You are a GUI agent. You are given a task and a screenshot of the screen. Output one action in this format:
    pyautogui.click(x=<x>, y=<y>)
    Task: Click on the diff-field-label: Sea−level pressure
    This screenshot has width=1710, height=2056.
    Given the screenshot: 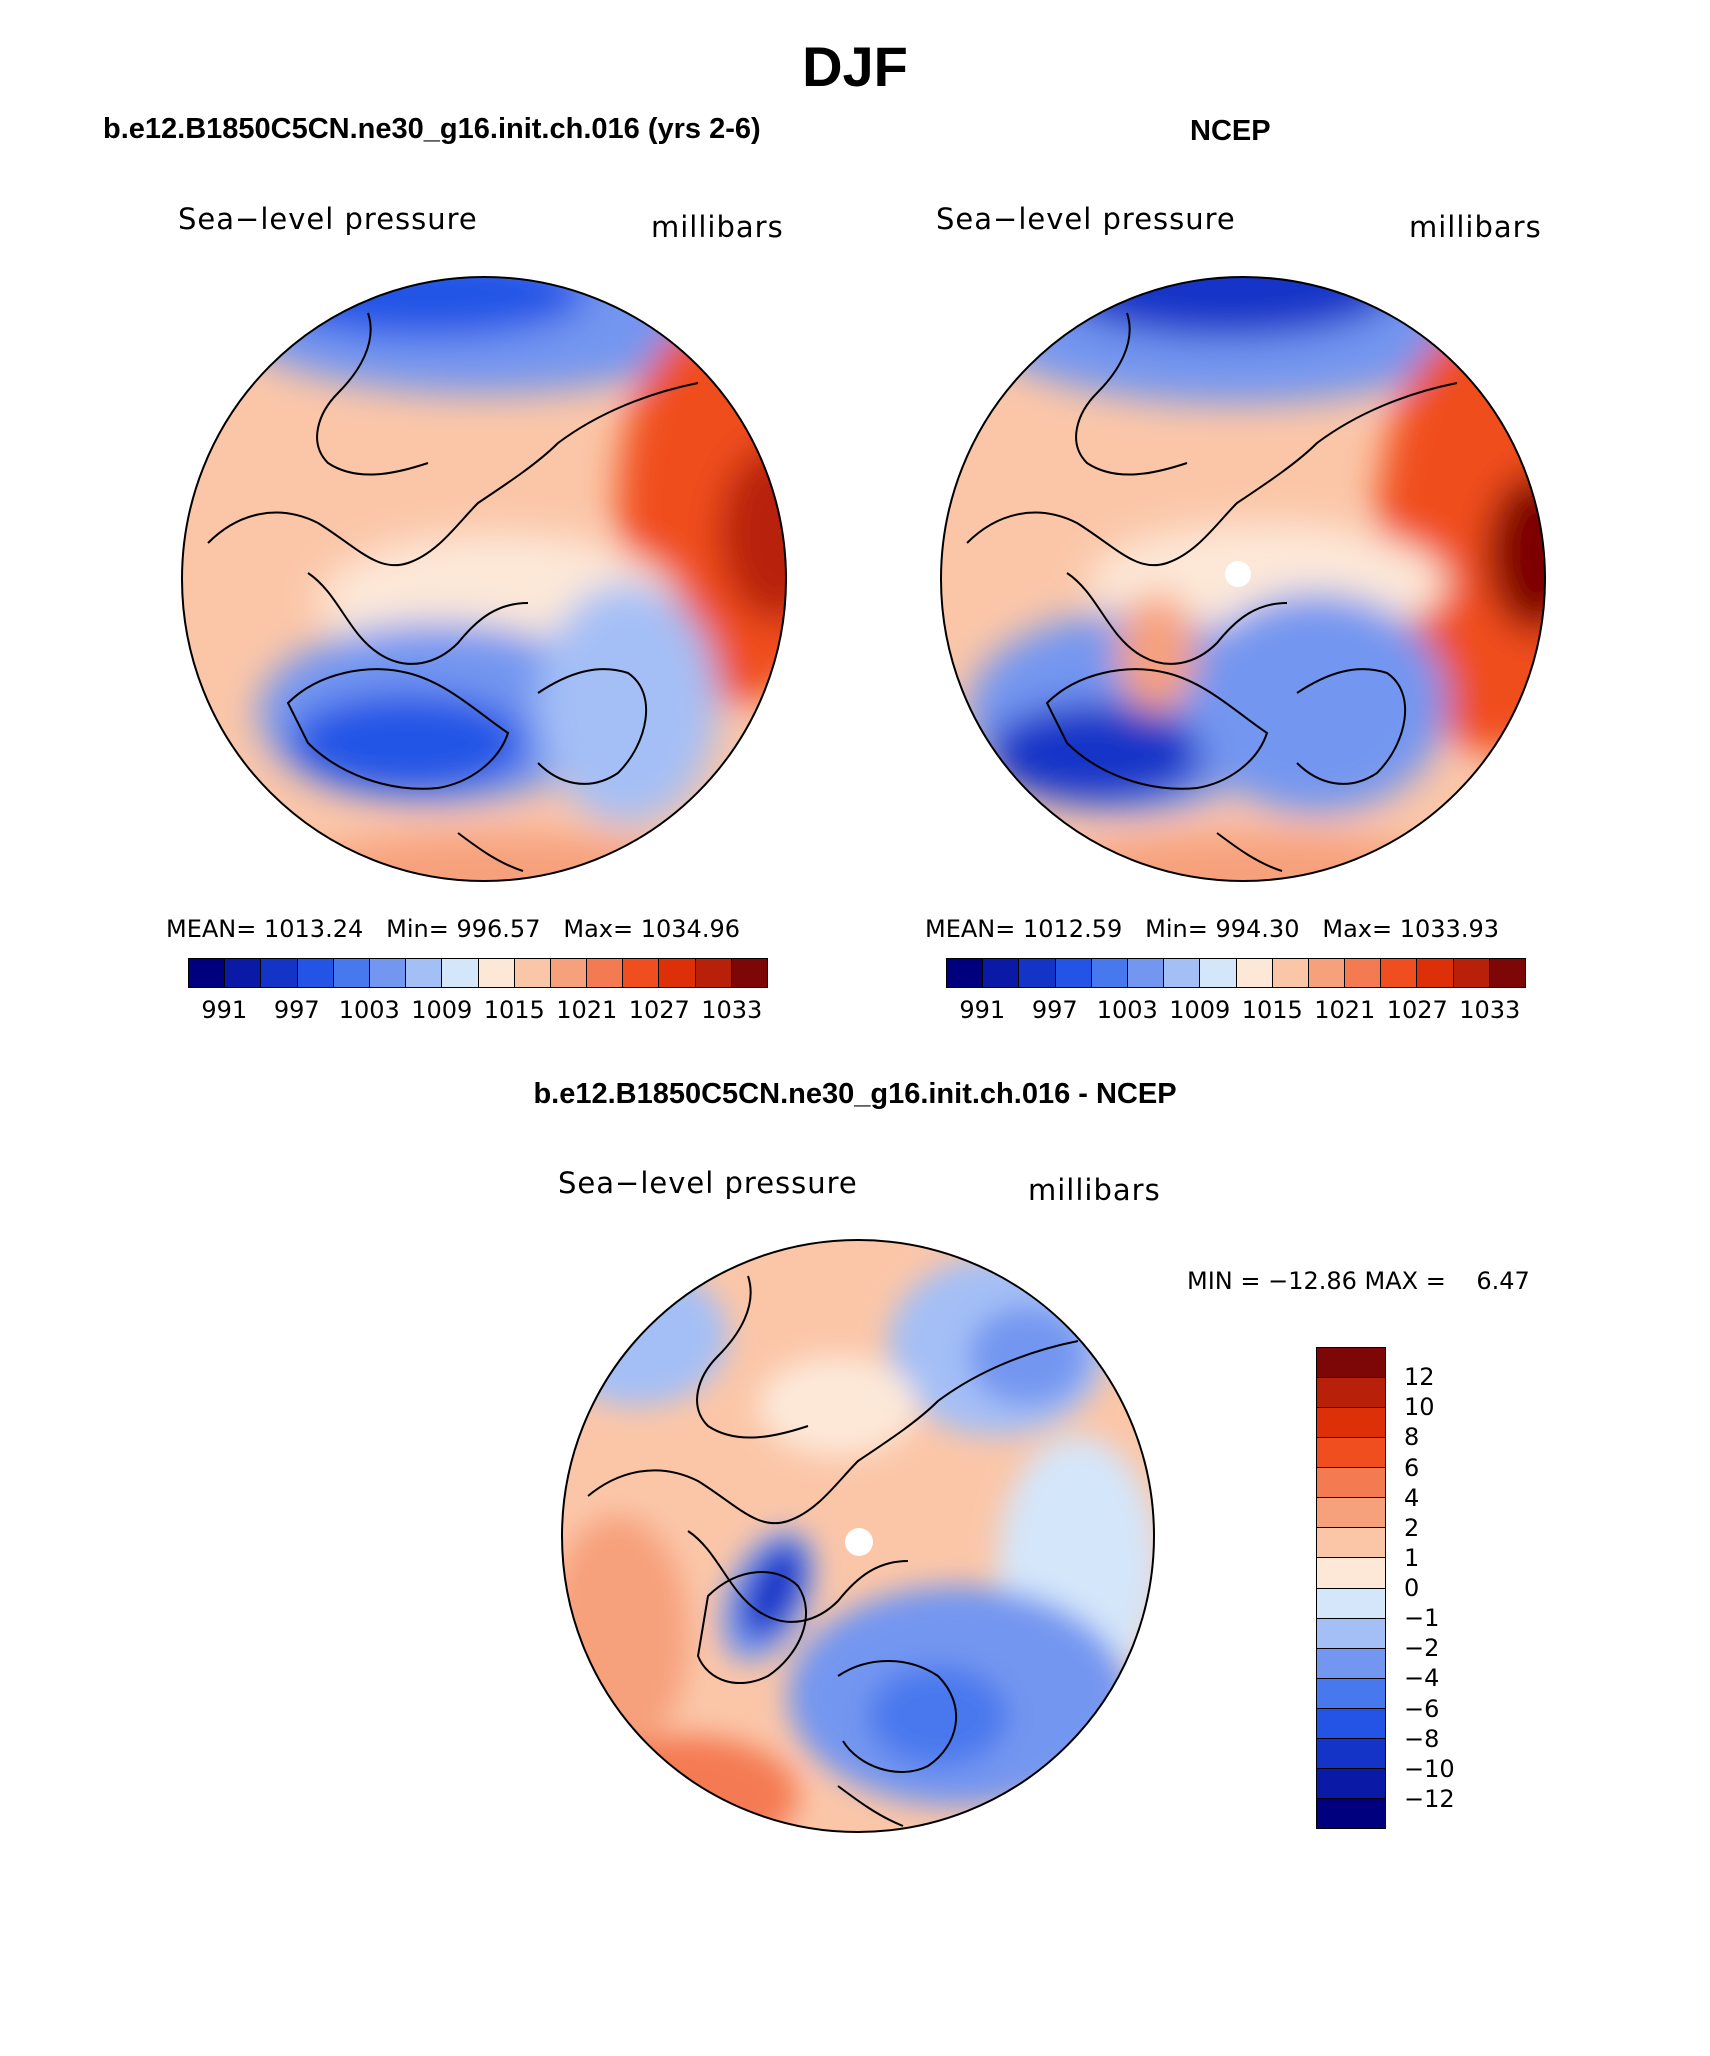 What is the action you would take?
    pyautogui.click(x=708, y=1183)
    